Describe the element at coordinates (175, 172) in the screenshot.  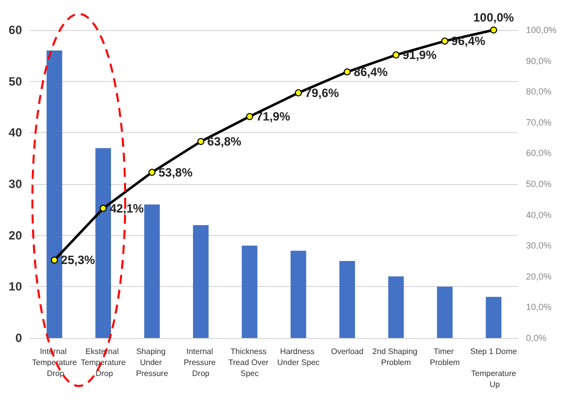
I see `data-label: 53,8%` at that location.